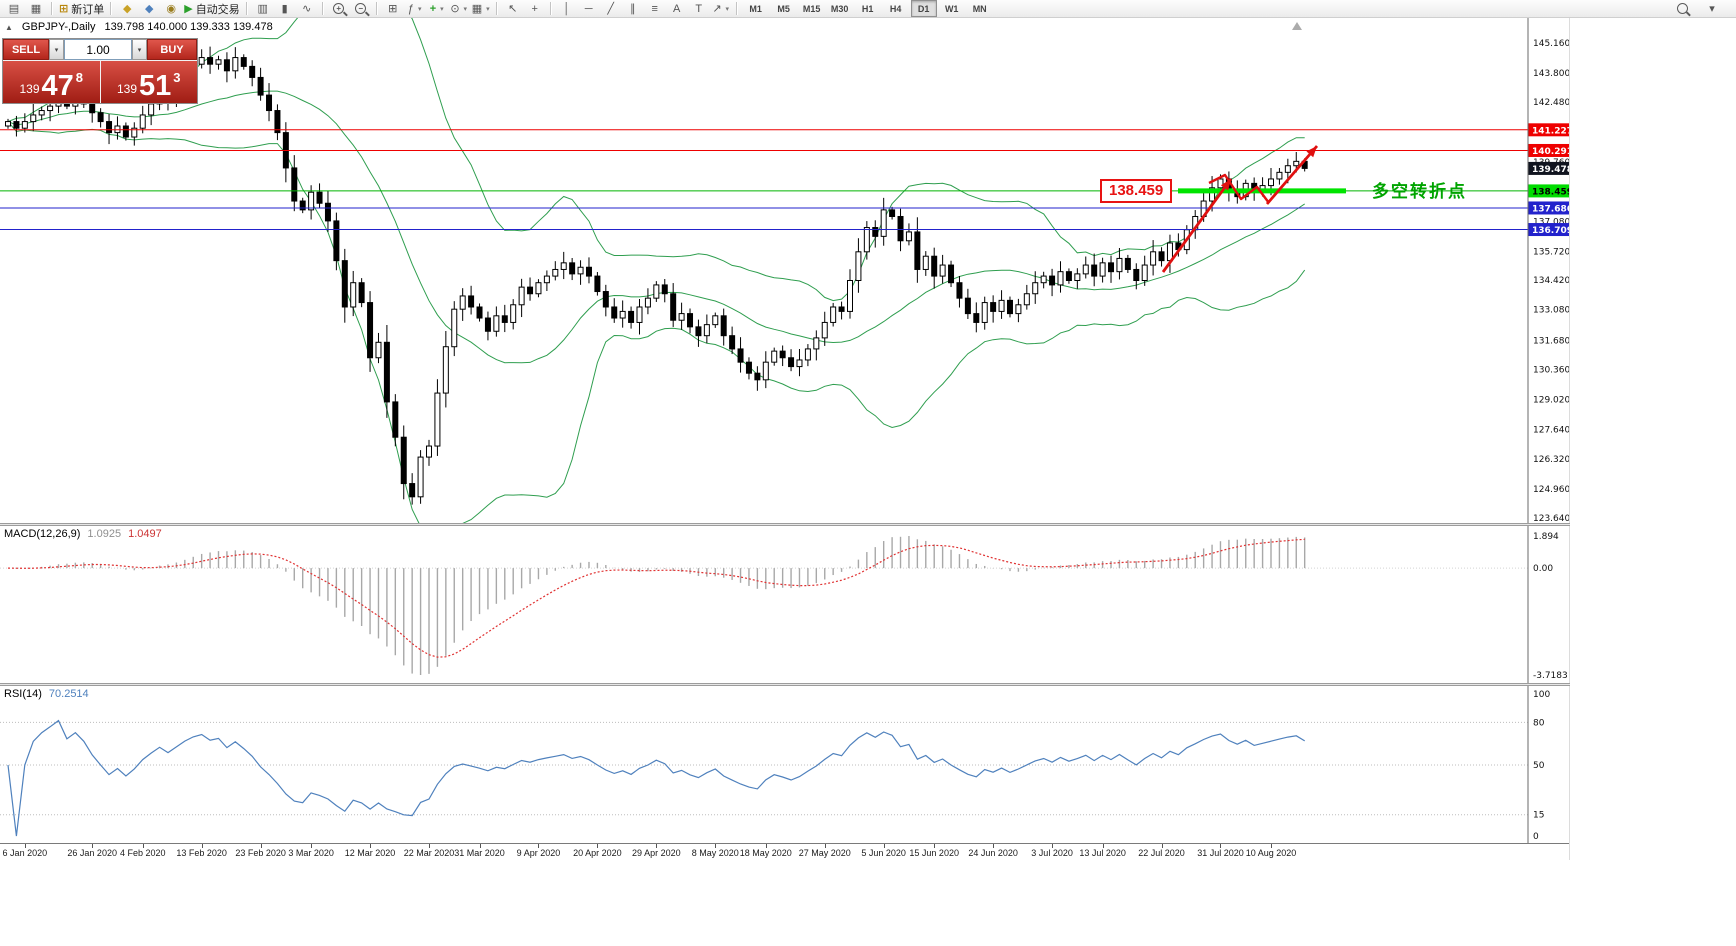 Image resolution: width=1736 pixels, height=946 pixels. Describe the element at coordinates (883, 853) in the screenshot. I see `date-label: 5 Jun 2020` at that location.